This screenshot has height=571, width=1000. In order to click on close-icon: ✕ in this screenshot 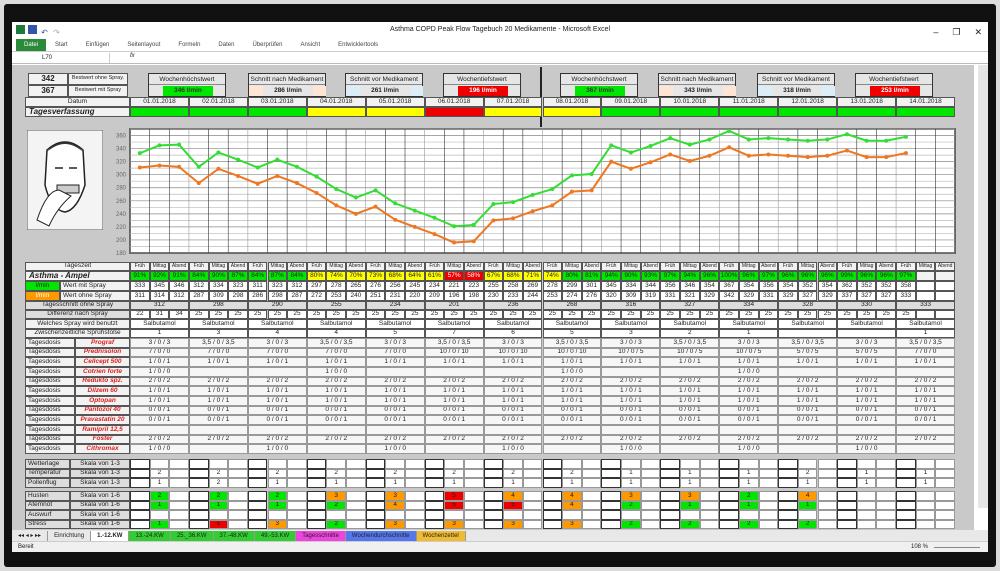, I will do `click(978, 32)`.